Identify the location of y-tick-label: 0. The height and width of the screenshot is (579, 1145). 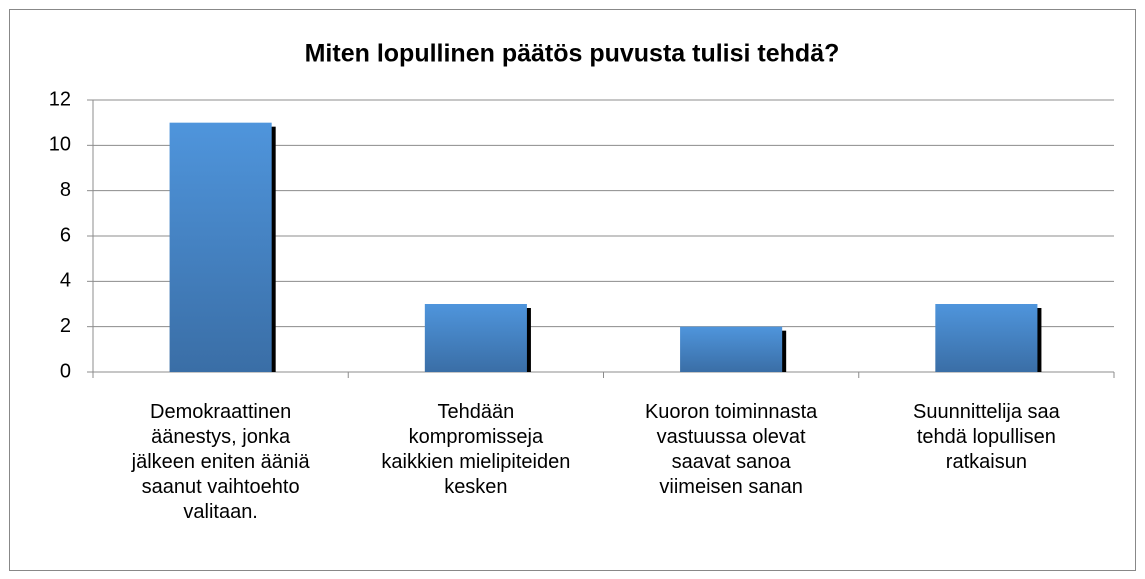
(65, 371).